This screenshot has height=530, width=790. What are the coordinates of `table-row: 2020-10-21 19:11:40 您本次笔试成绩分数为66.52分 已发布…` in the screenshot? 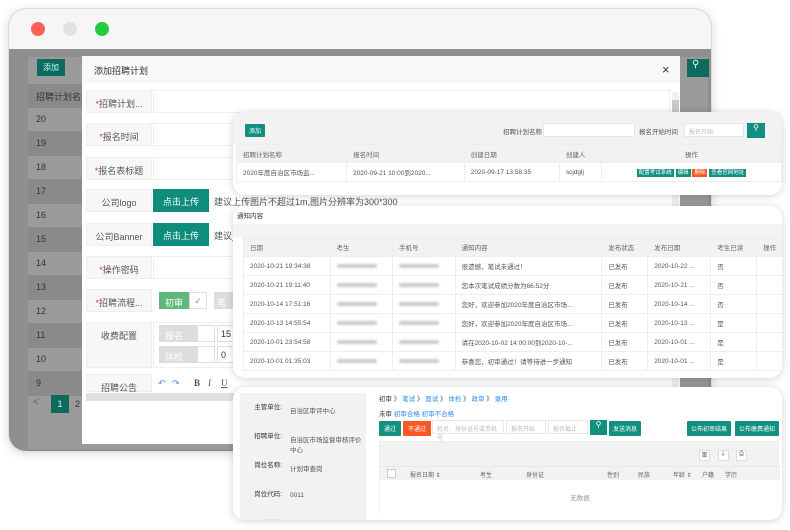 It's located at (512, 285).